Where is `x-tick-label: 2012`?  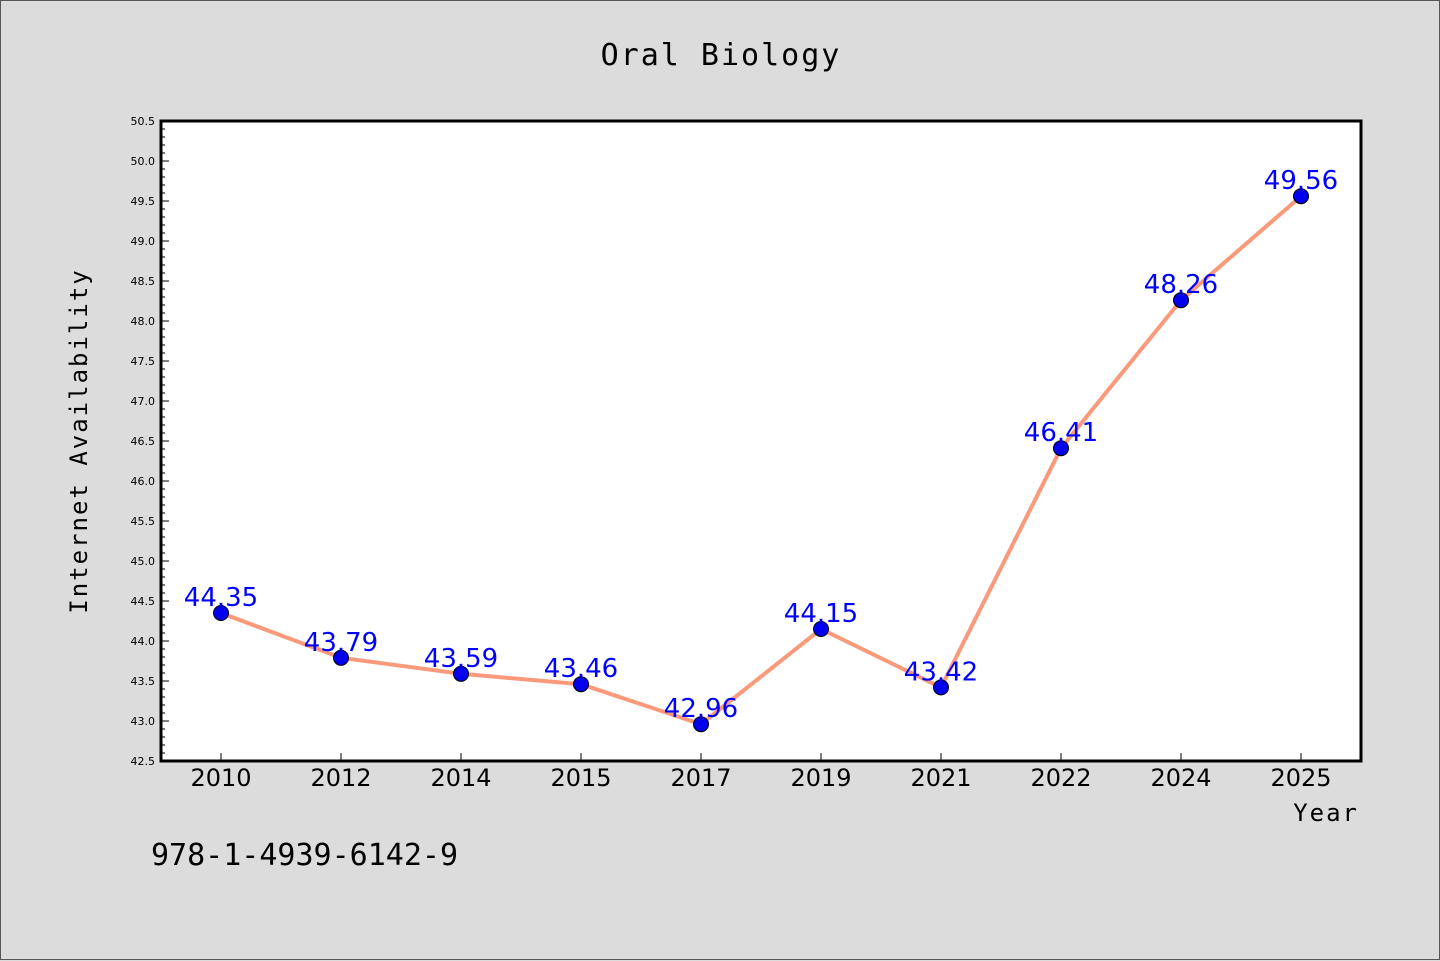
x-tick-label: 2012 is located at coordinates (340, 778).